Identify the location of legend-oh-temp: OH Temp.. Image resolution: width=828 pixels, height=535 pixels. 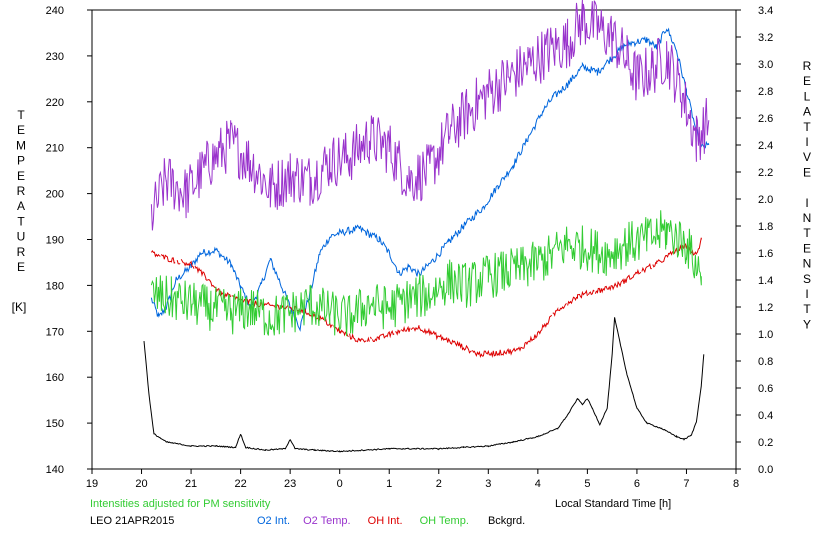
(444, 521).